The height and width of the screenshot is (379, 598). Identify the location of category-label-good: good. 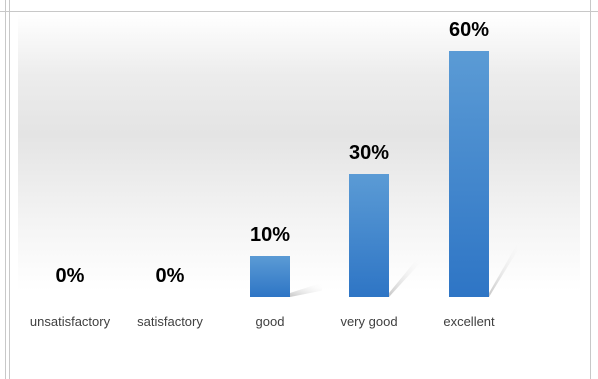
(270, 321).